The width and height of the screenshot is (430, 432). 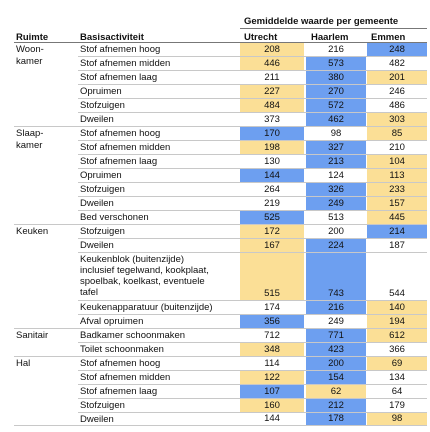 I want to click on value-cell-emmen: 179, so click(x=397, y=405).